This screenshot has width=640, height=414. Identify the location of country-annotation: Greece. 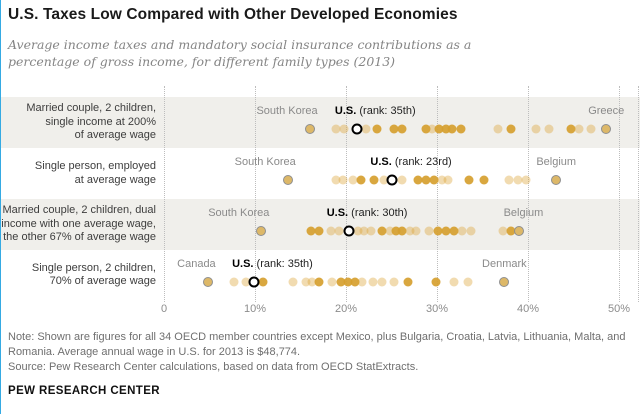
(606, 111).